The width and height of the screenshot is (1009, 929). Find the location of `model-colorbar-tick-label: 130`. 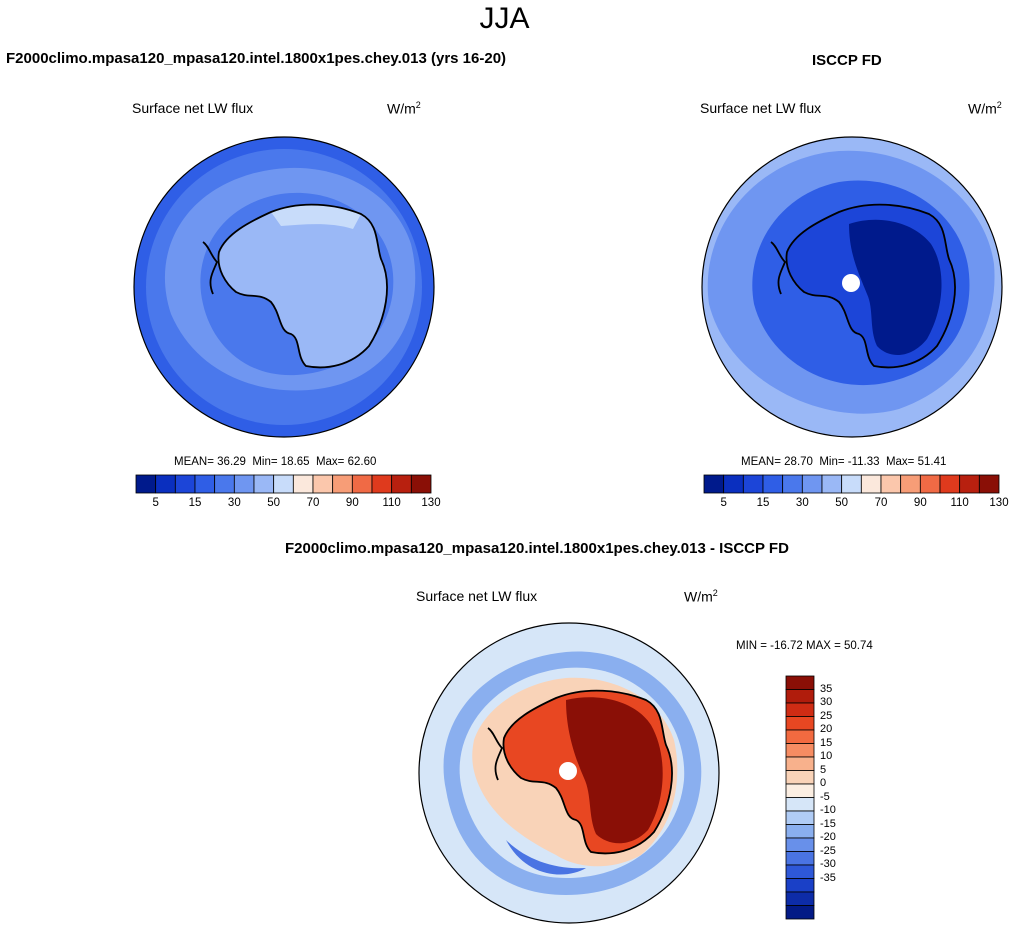

model-colorbar-tick-label: 130 is located at coordinates (431, 503).